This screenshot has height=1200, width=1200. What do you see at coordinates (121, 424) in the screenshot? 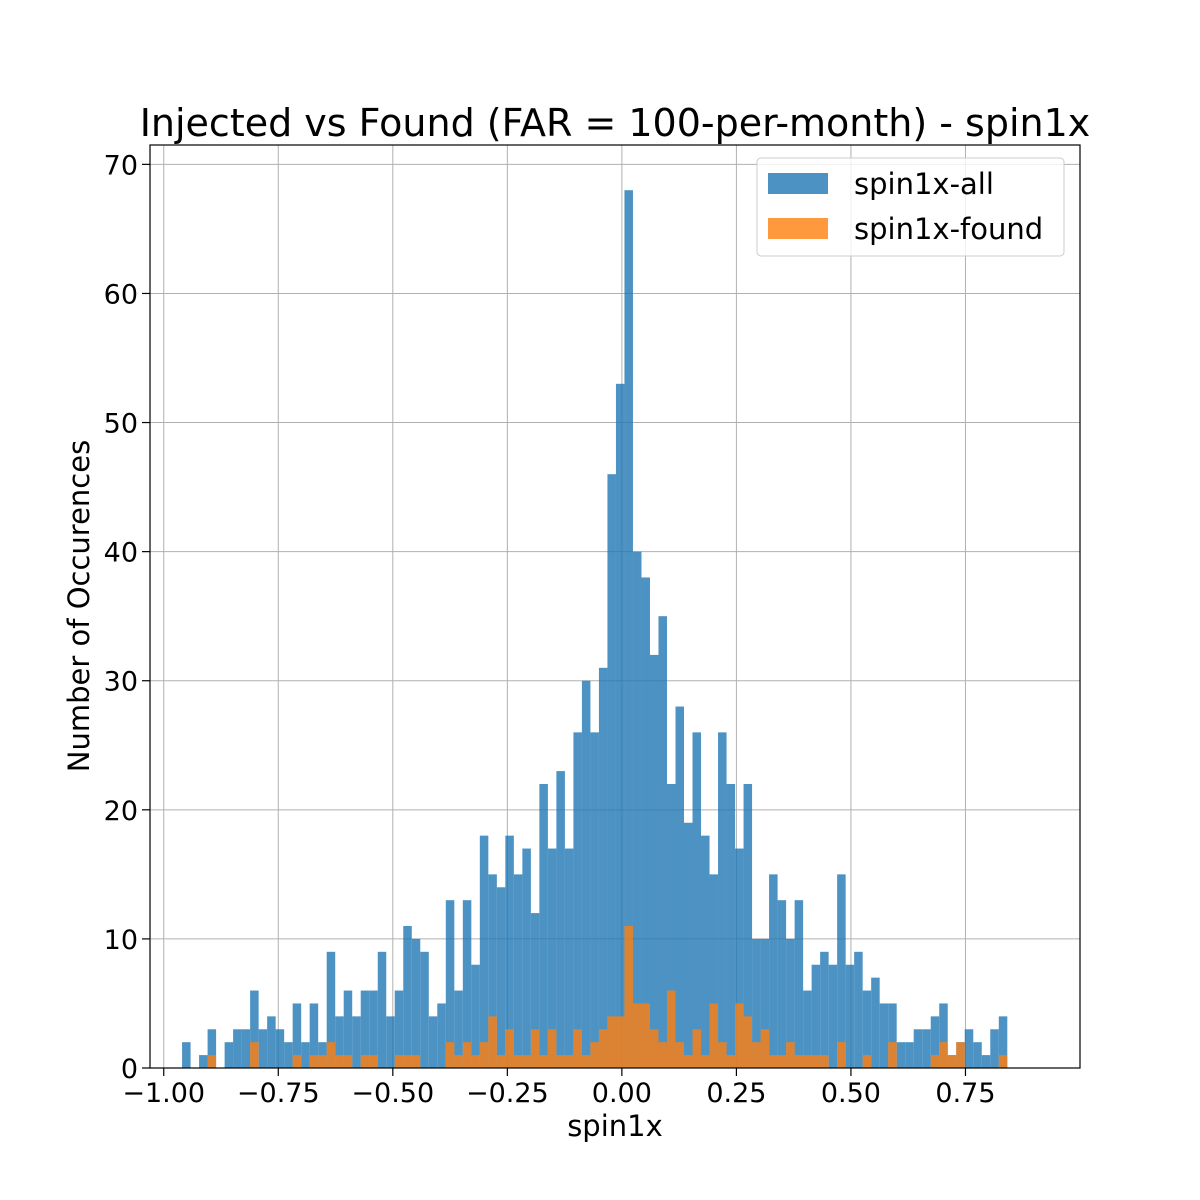
I see `y-tick-label: 50` at bounding box center [121, 424].